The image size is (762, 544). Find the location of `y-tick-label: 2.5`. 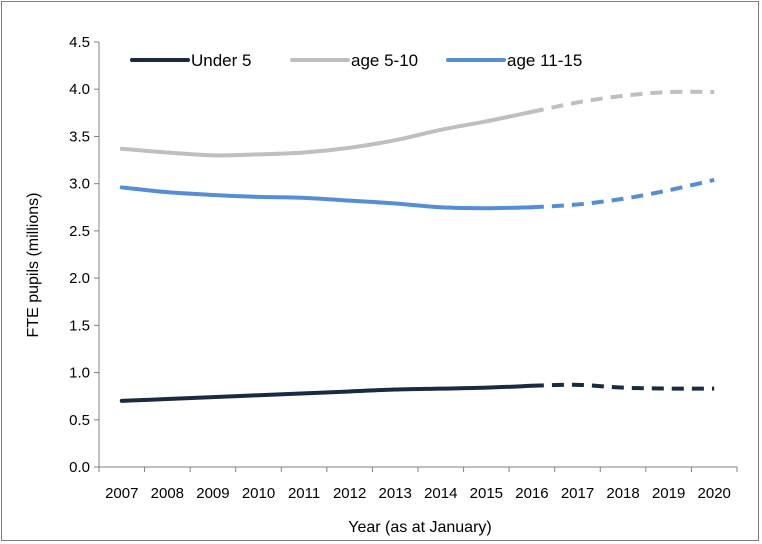

y-tick-label: 2.5 is located at coordinates (79, 231).